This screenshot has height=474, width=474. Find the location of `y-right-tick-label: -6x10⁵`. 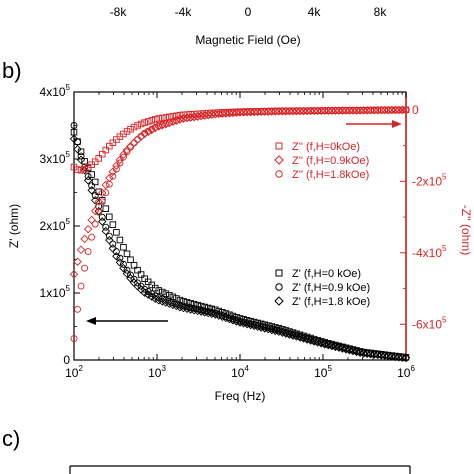

y-right-tick-label: -6x10⁵ is located at coordinates (429, 323).